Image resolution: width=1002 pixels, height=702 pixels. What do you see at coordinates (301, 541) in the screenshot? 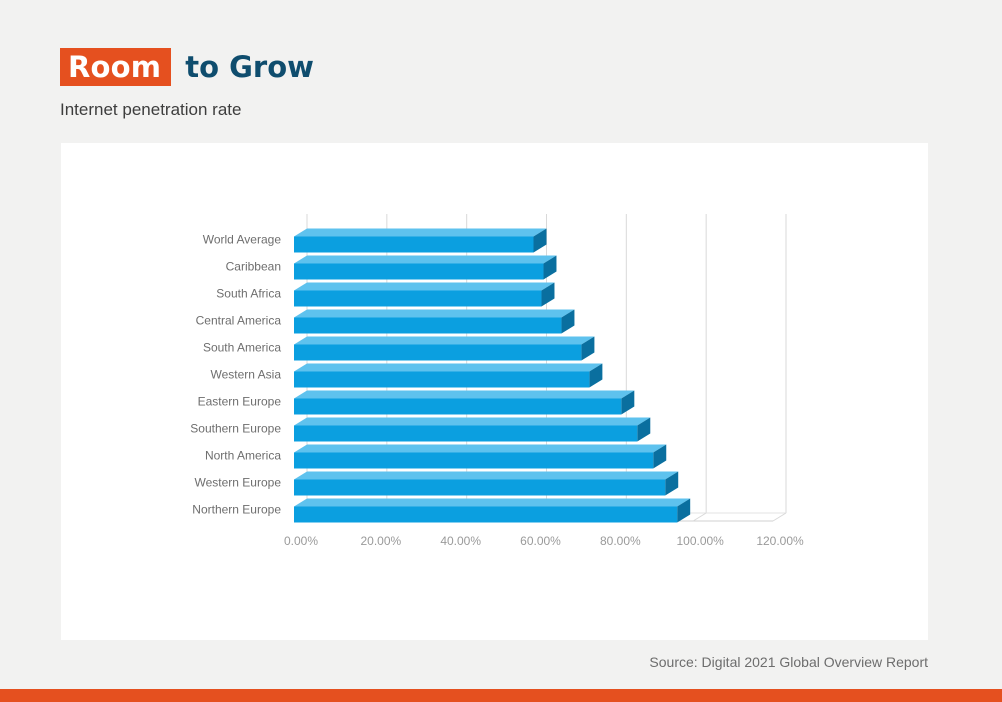
I see `x-tick-label: 0.00%` at bounding box center [301, 541].